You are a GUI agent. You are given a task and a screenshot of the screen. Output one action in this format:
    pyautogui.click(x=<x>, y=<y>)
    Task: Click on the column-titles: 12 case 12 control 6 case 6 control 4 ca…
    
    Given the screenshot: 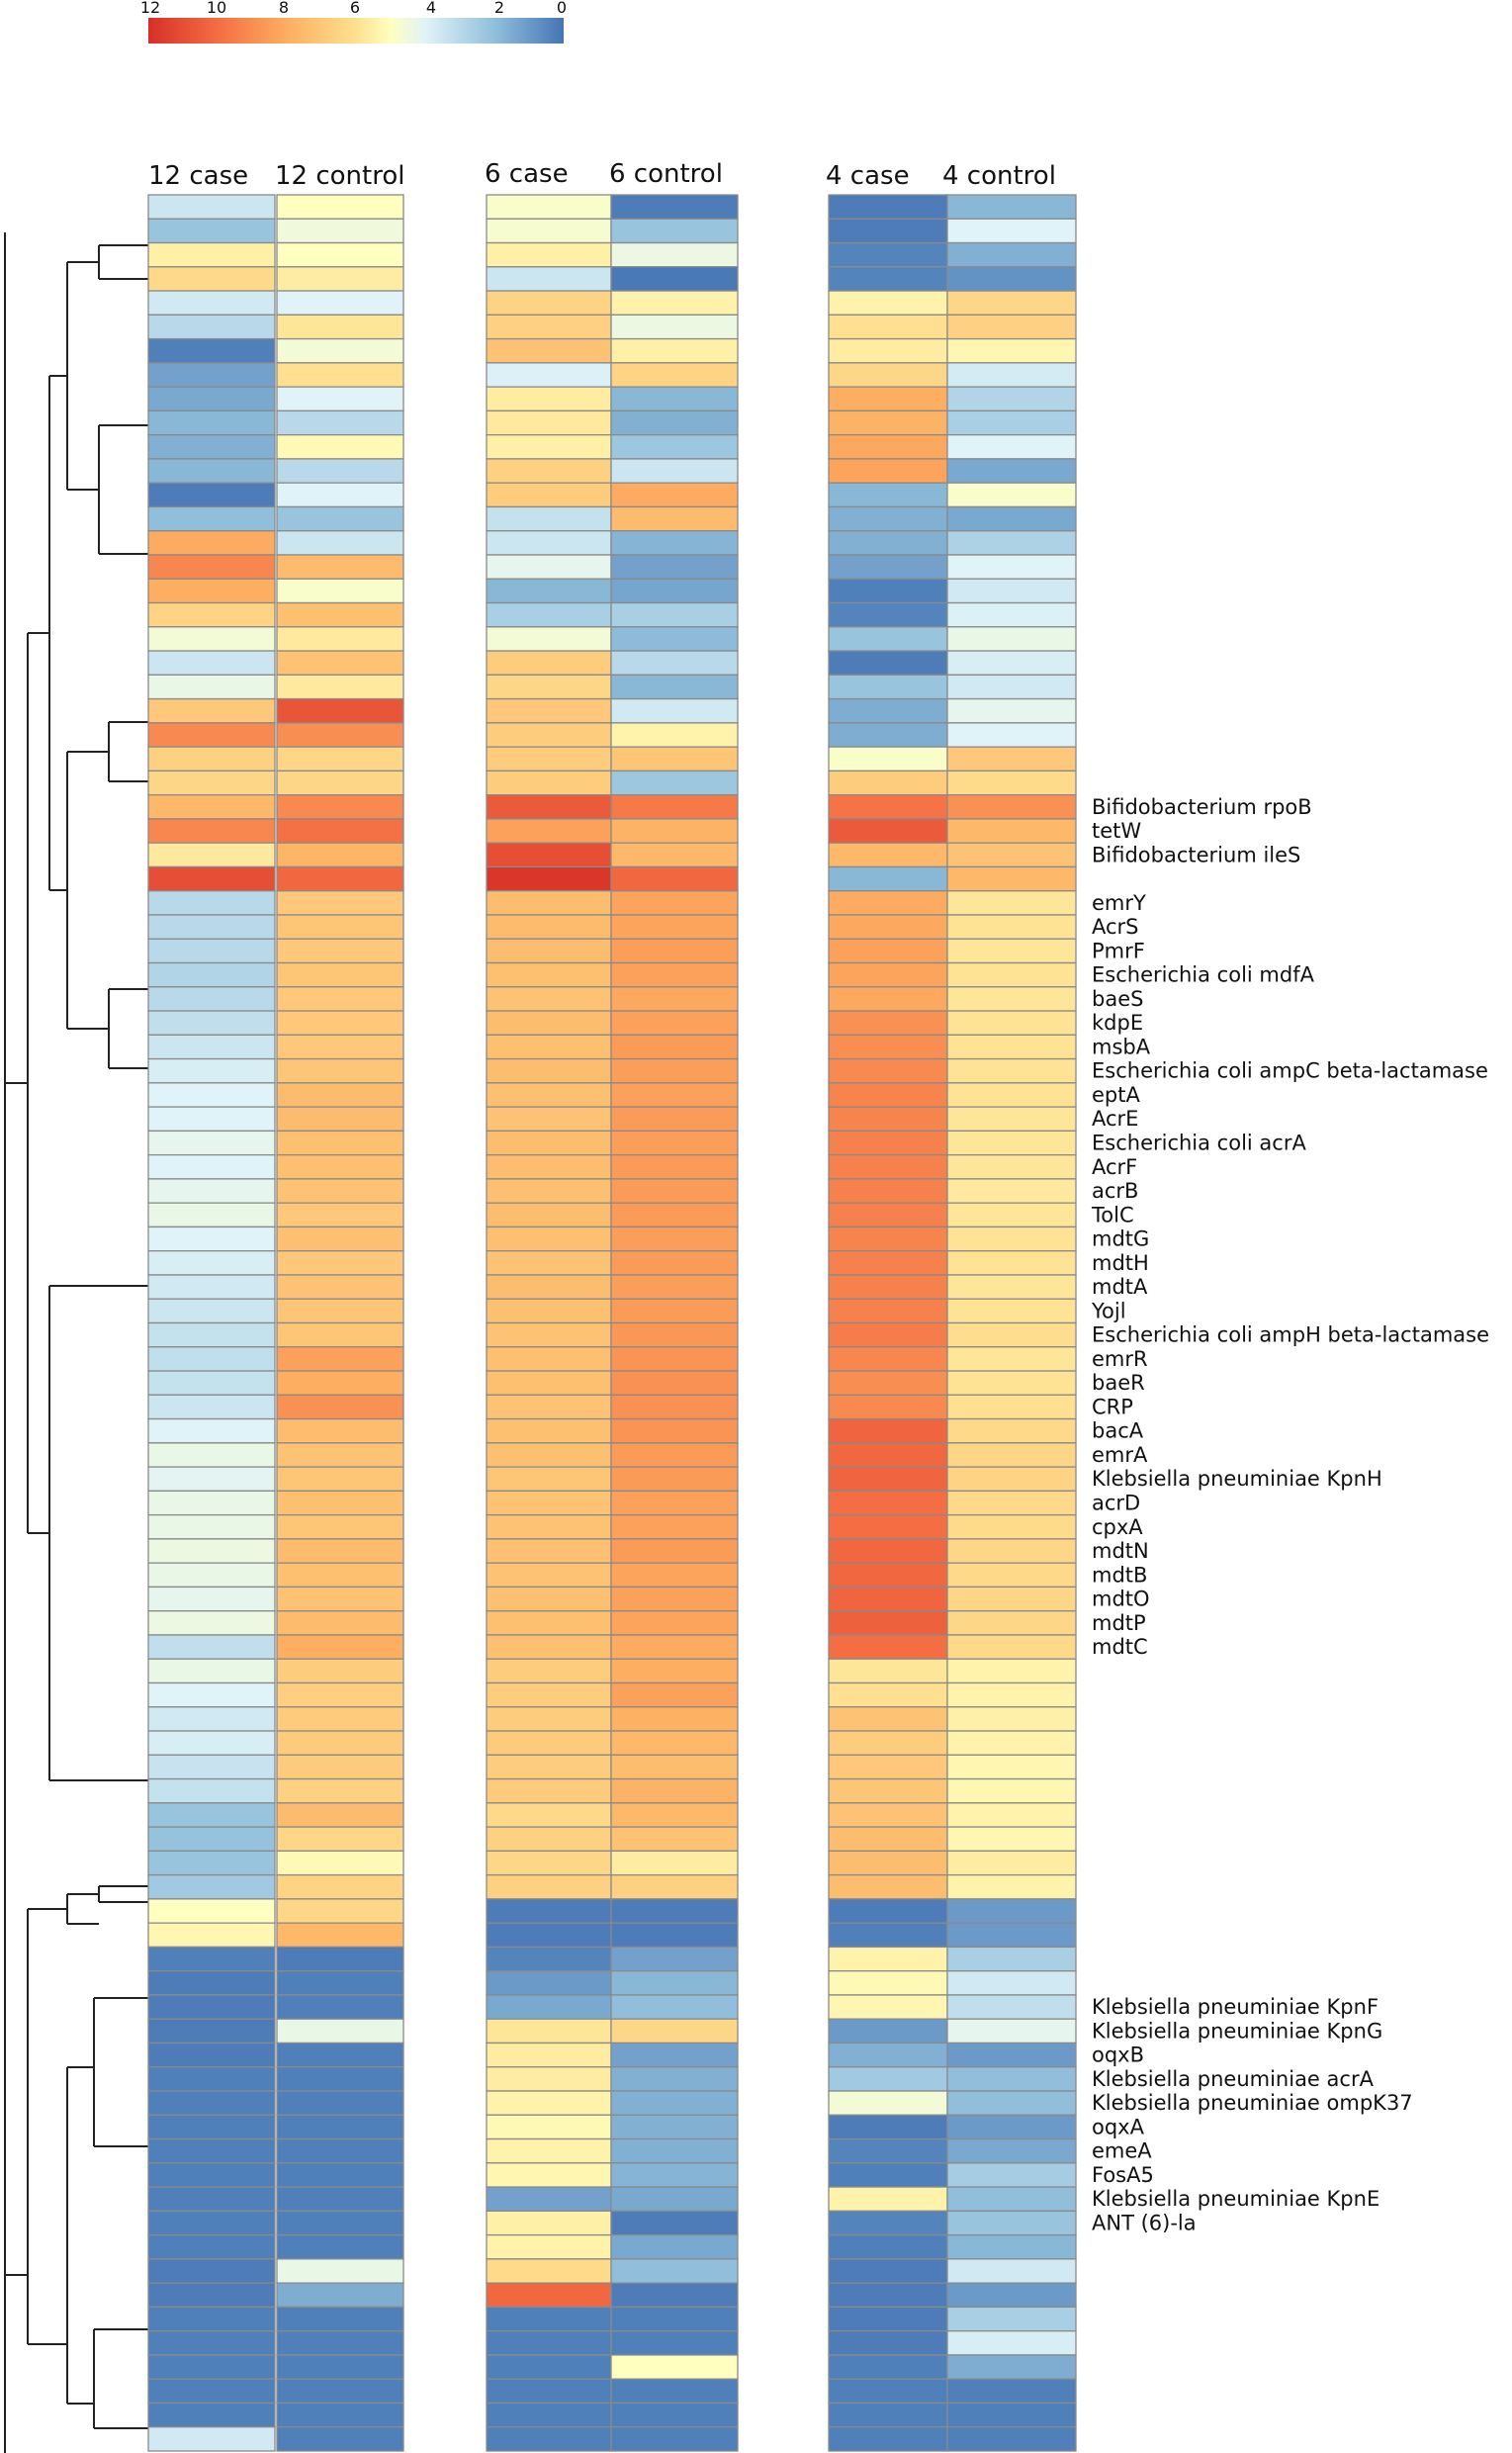 What is the action you would take?
    pyautogui.click(x=602, y=175)
    